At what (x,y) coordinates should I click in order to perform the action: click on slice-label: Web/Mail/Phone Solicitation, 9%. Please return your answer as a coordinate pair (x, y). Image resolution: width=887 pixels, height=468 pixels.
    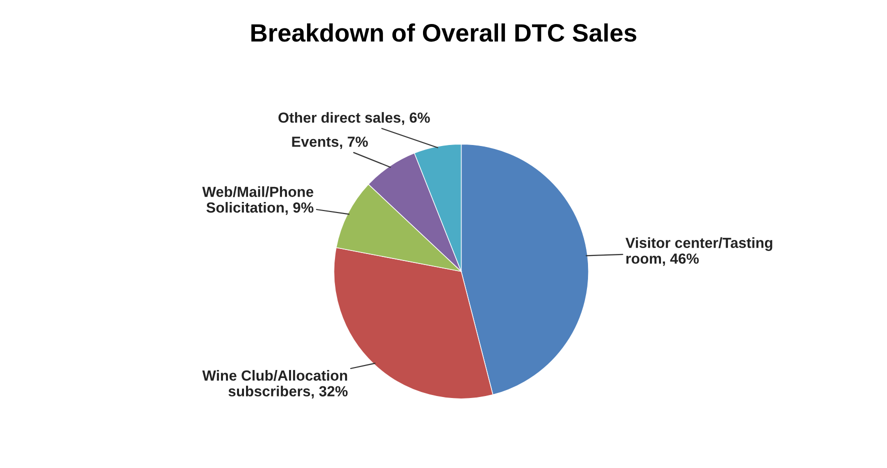
    Looking at the image, I should click on (258, 200).